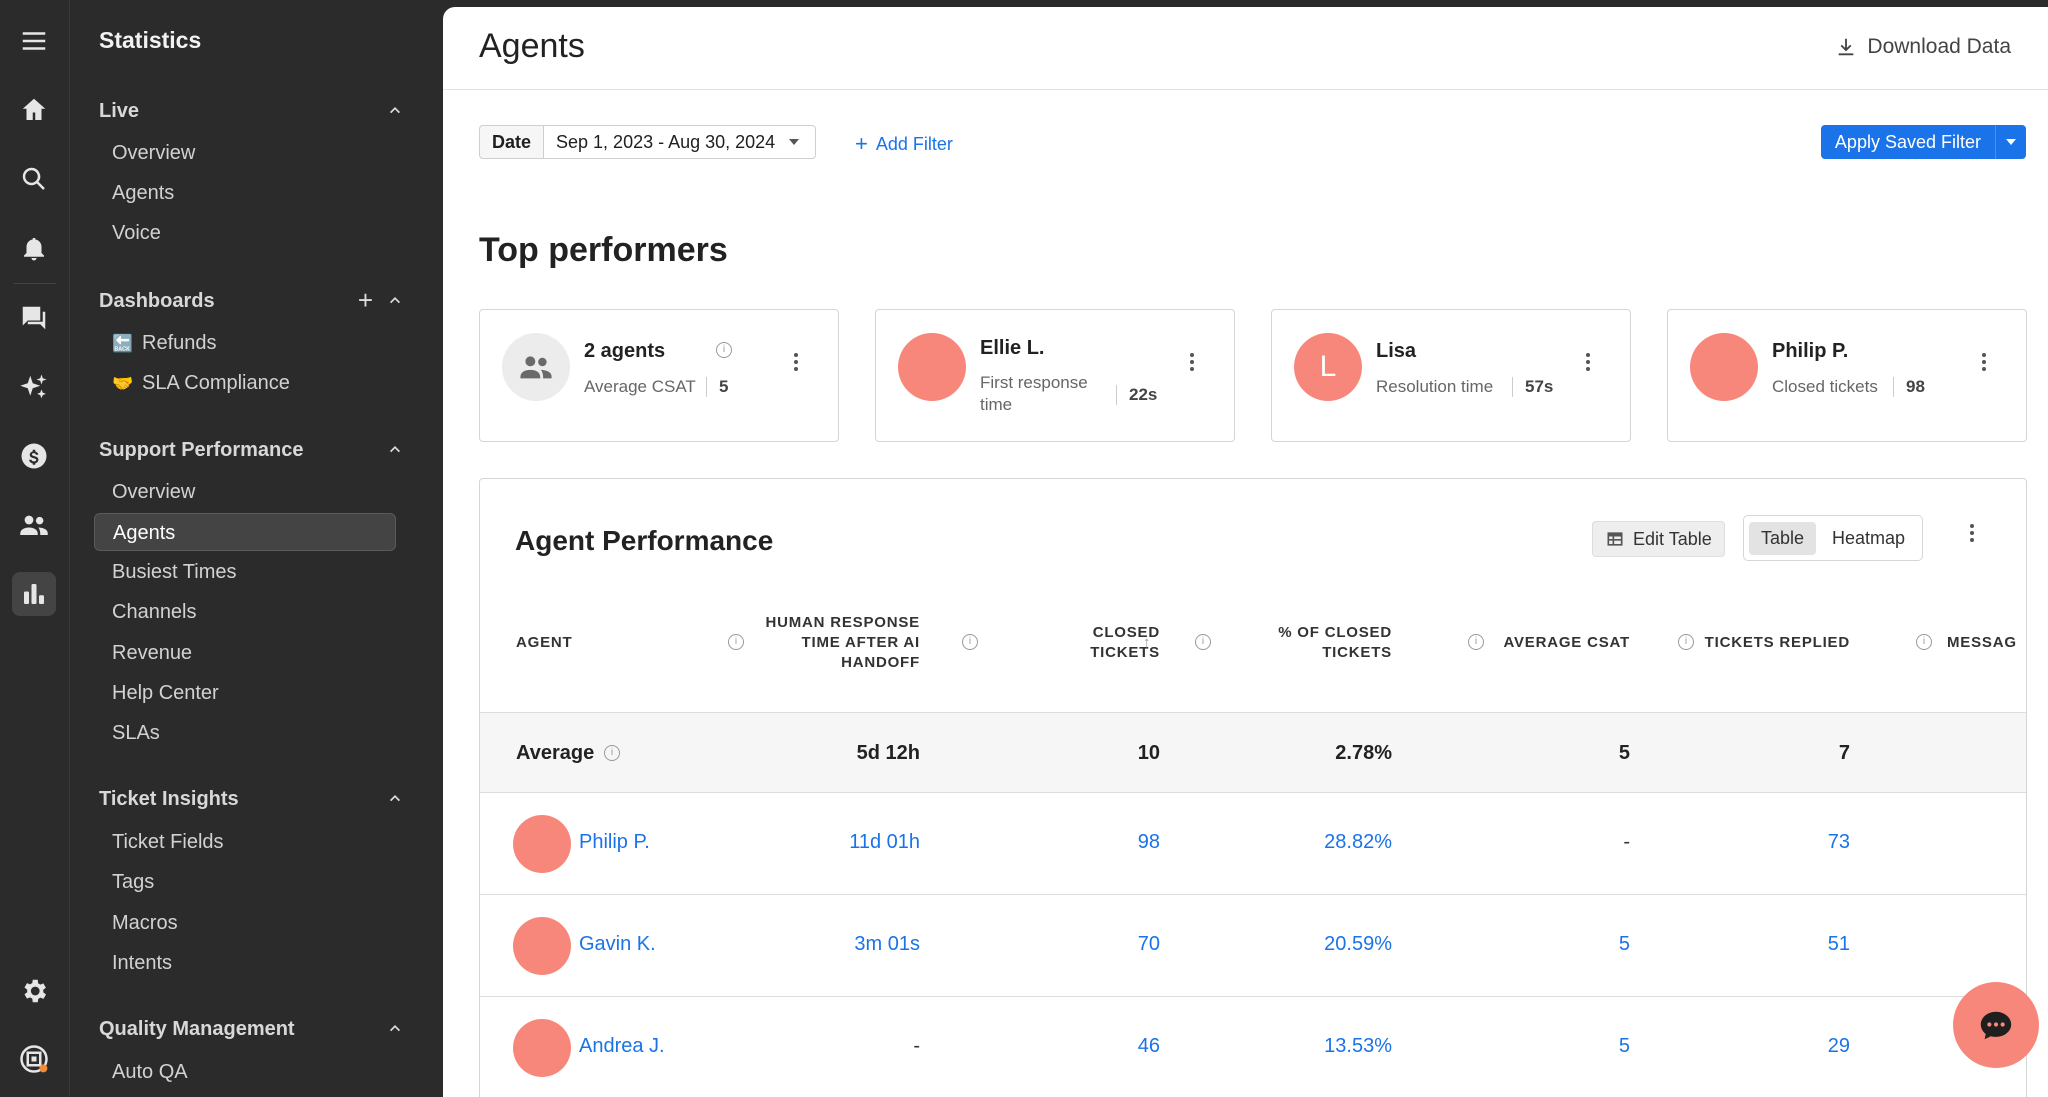  Describe the element at coordinates (1847, 375) in the screenshot. I see `top-performer-card: Philip P. Closed tickets 98` at that location.